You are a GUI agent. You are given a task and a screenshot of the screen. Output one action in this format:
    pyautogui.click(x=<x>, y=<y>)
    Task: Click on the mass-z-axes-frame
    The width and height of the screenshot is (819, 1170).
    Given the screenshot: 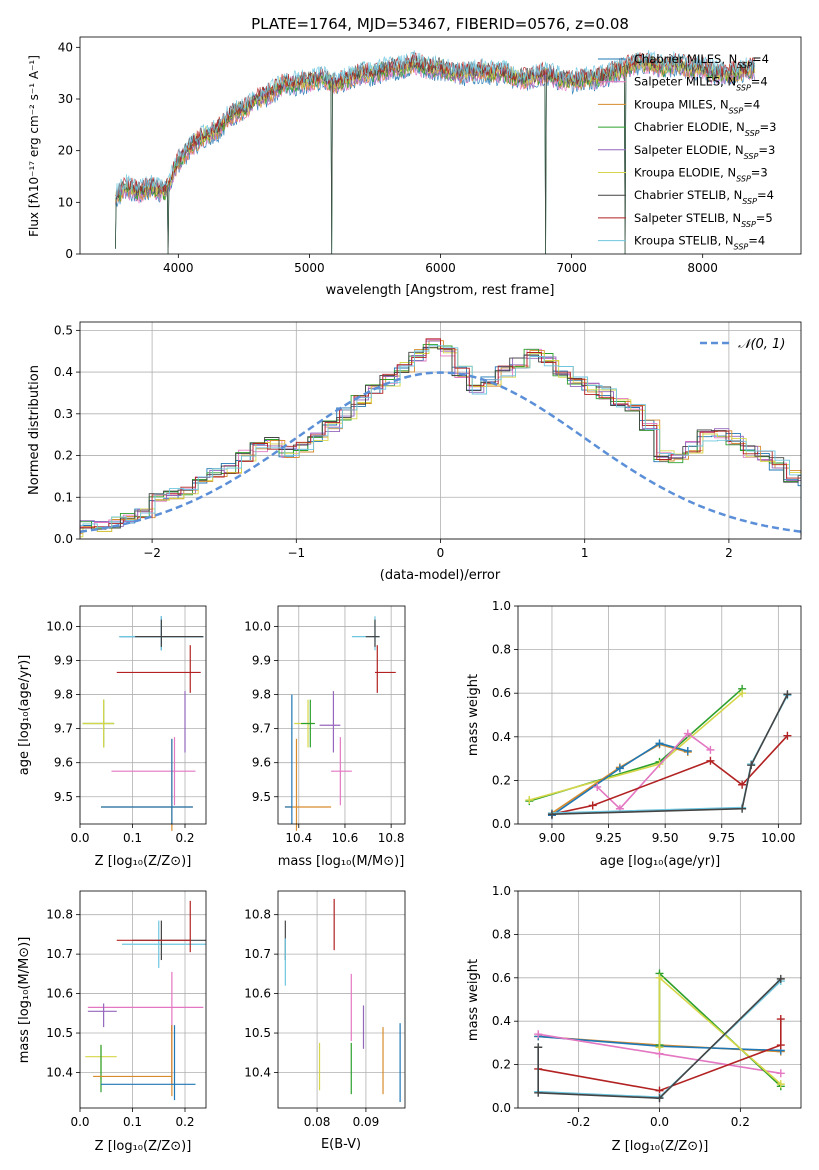 What is the action you would take?
    pyautogui.click(x=143, y=999)
    